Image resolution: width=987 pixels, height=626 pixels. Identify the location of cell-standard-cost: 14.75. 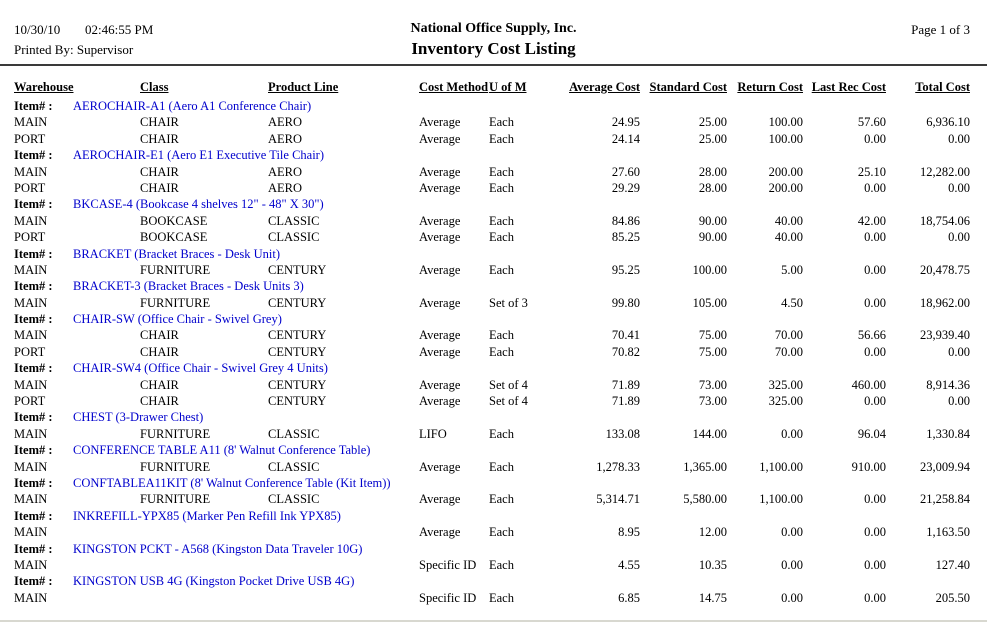
(712, 597).